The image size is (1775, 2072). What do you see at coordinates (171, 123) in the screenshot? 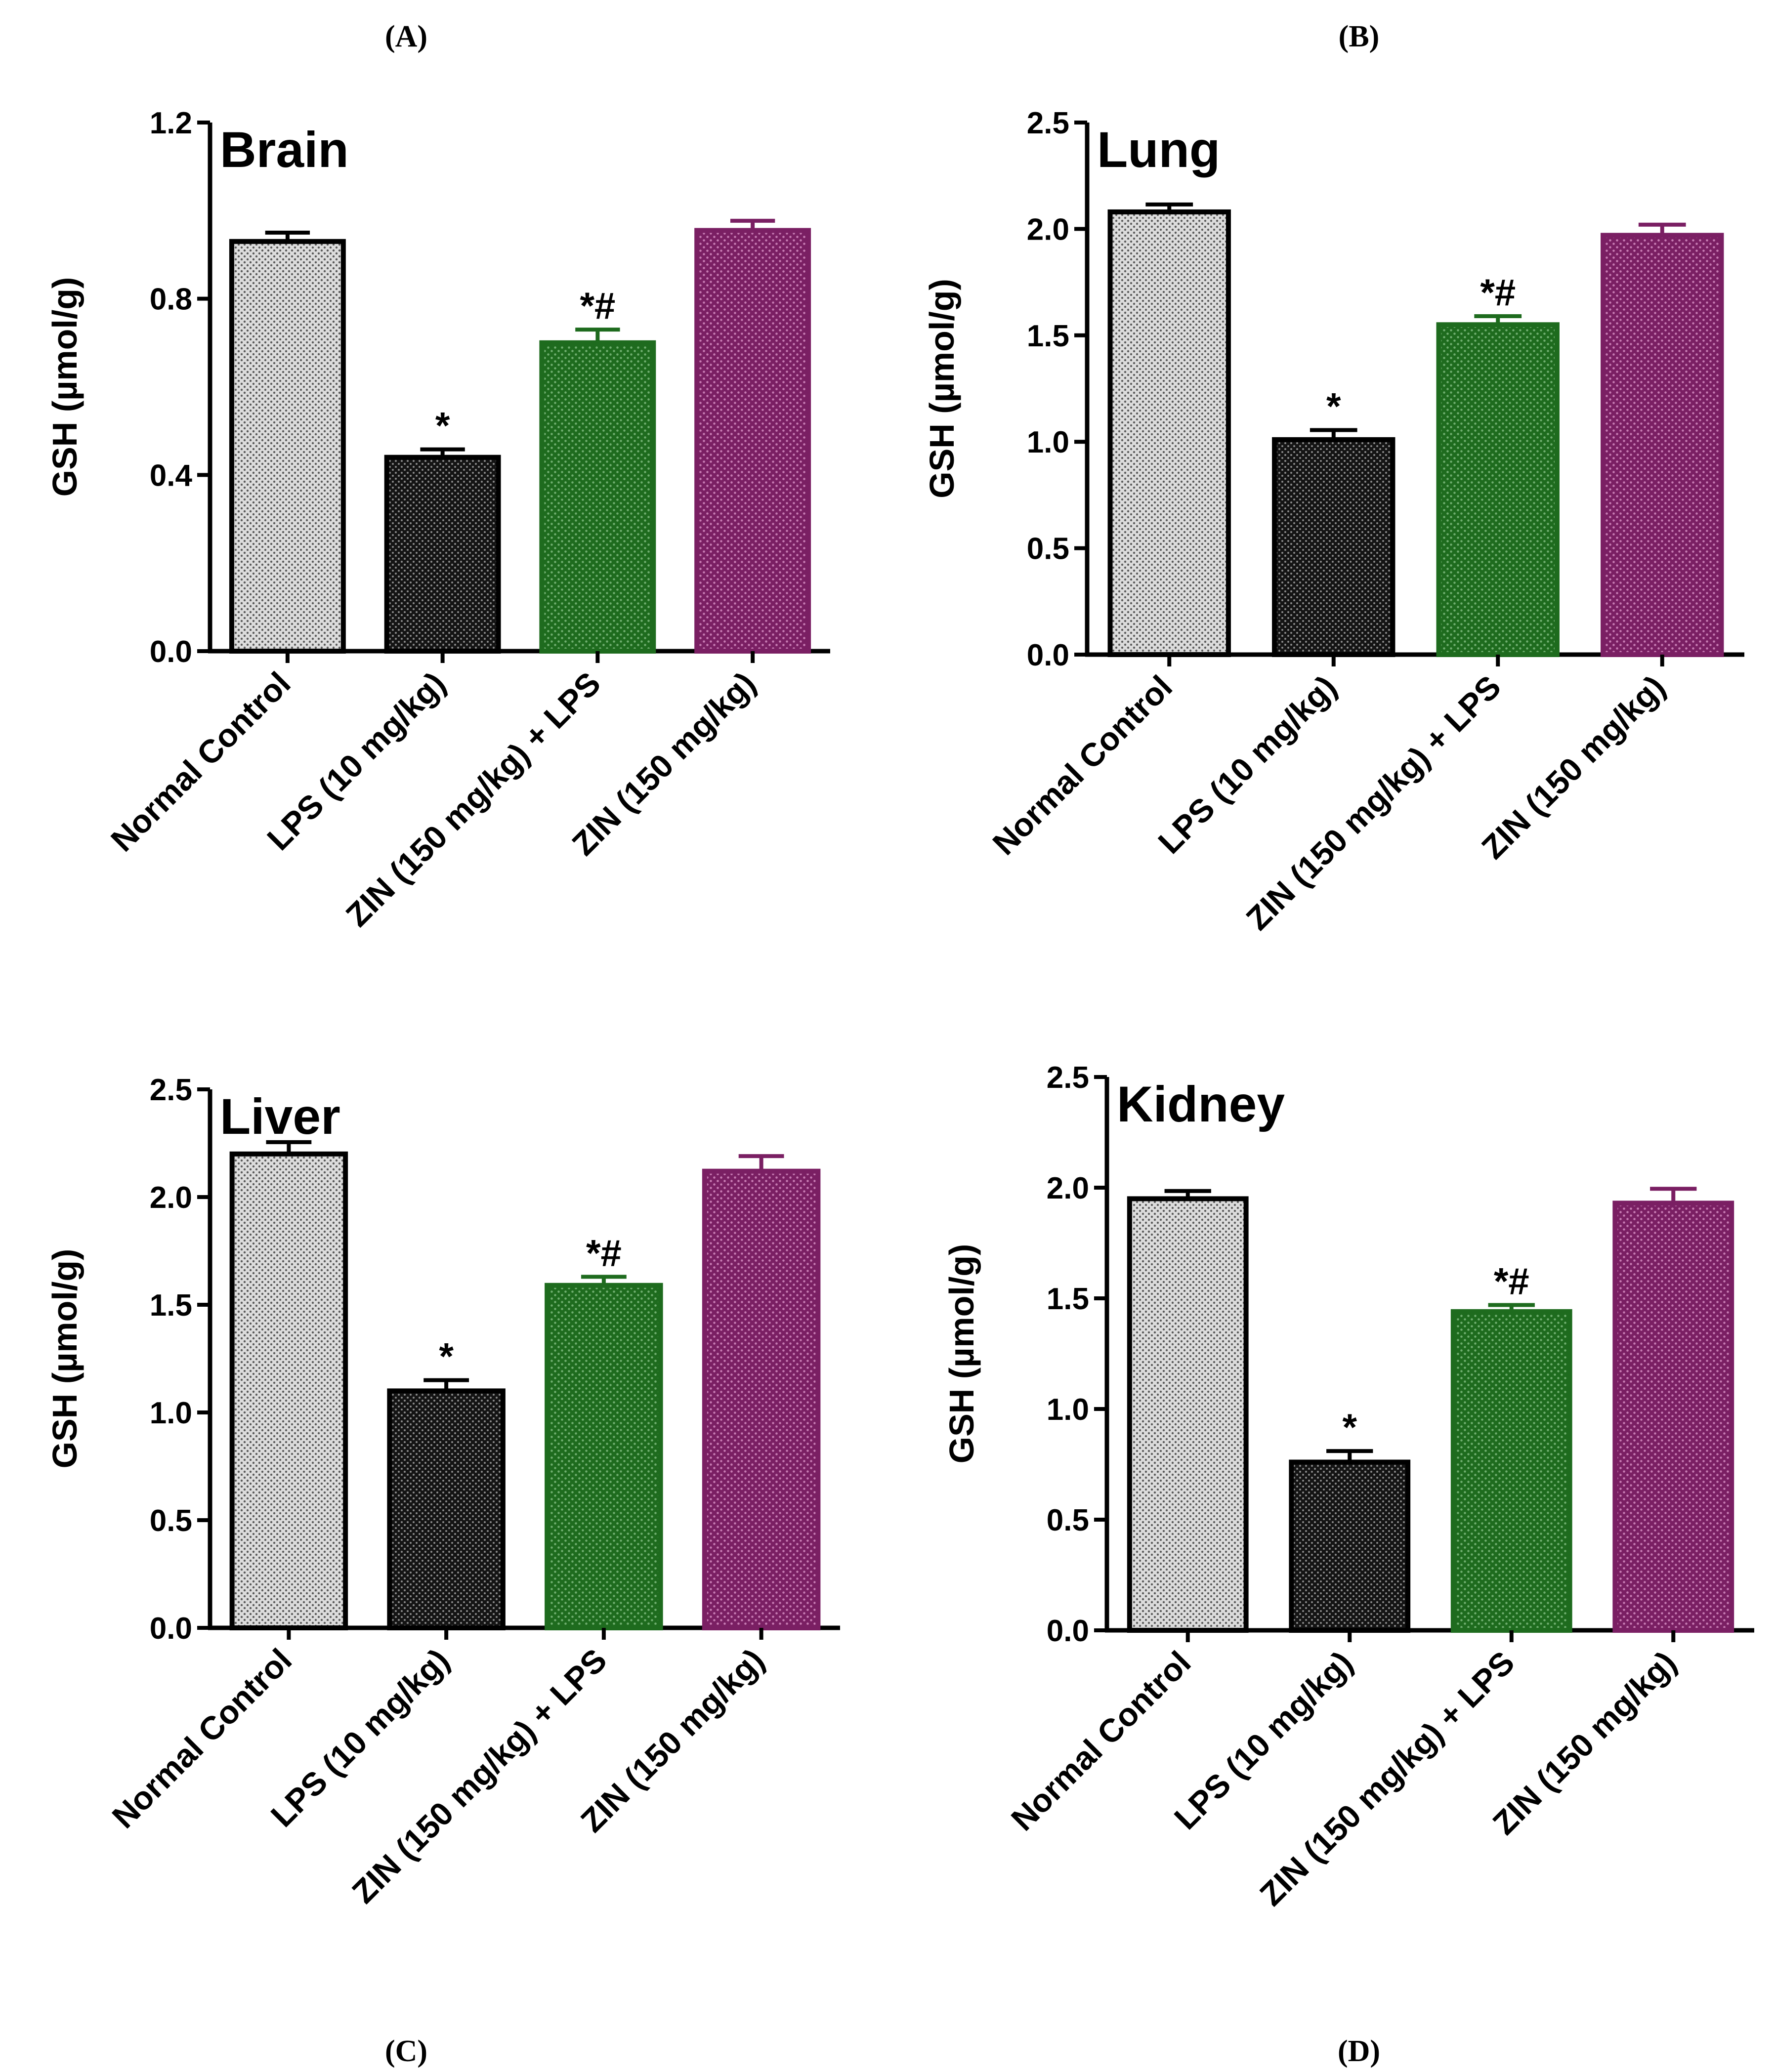
I see `y-tick-label: 1.2` at bounding box center [171, 123].